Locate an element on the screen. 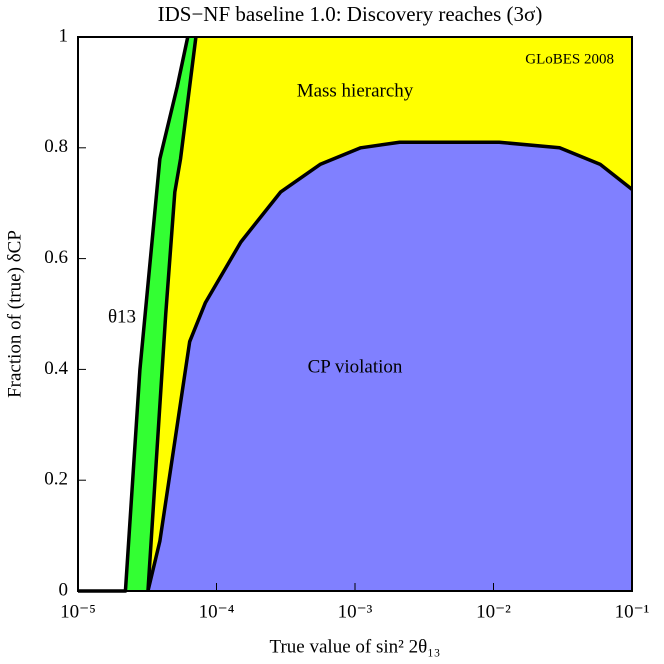  y-tick-label: 0.6 is located at coordinates (56, 257).